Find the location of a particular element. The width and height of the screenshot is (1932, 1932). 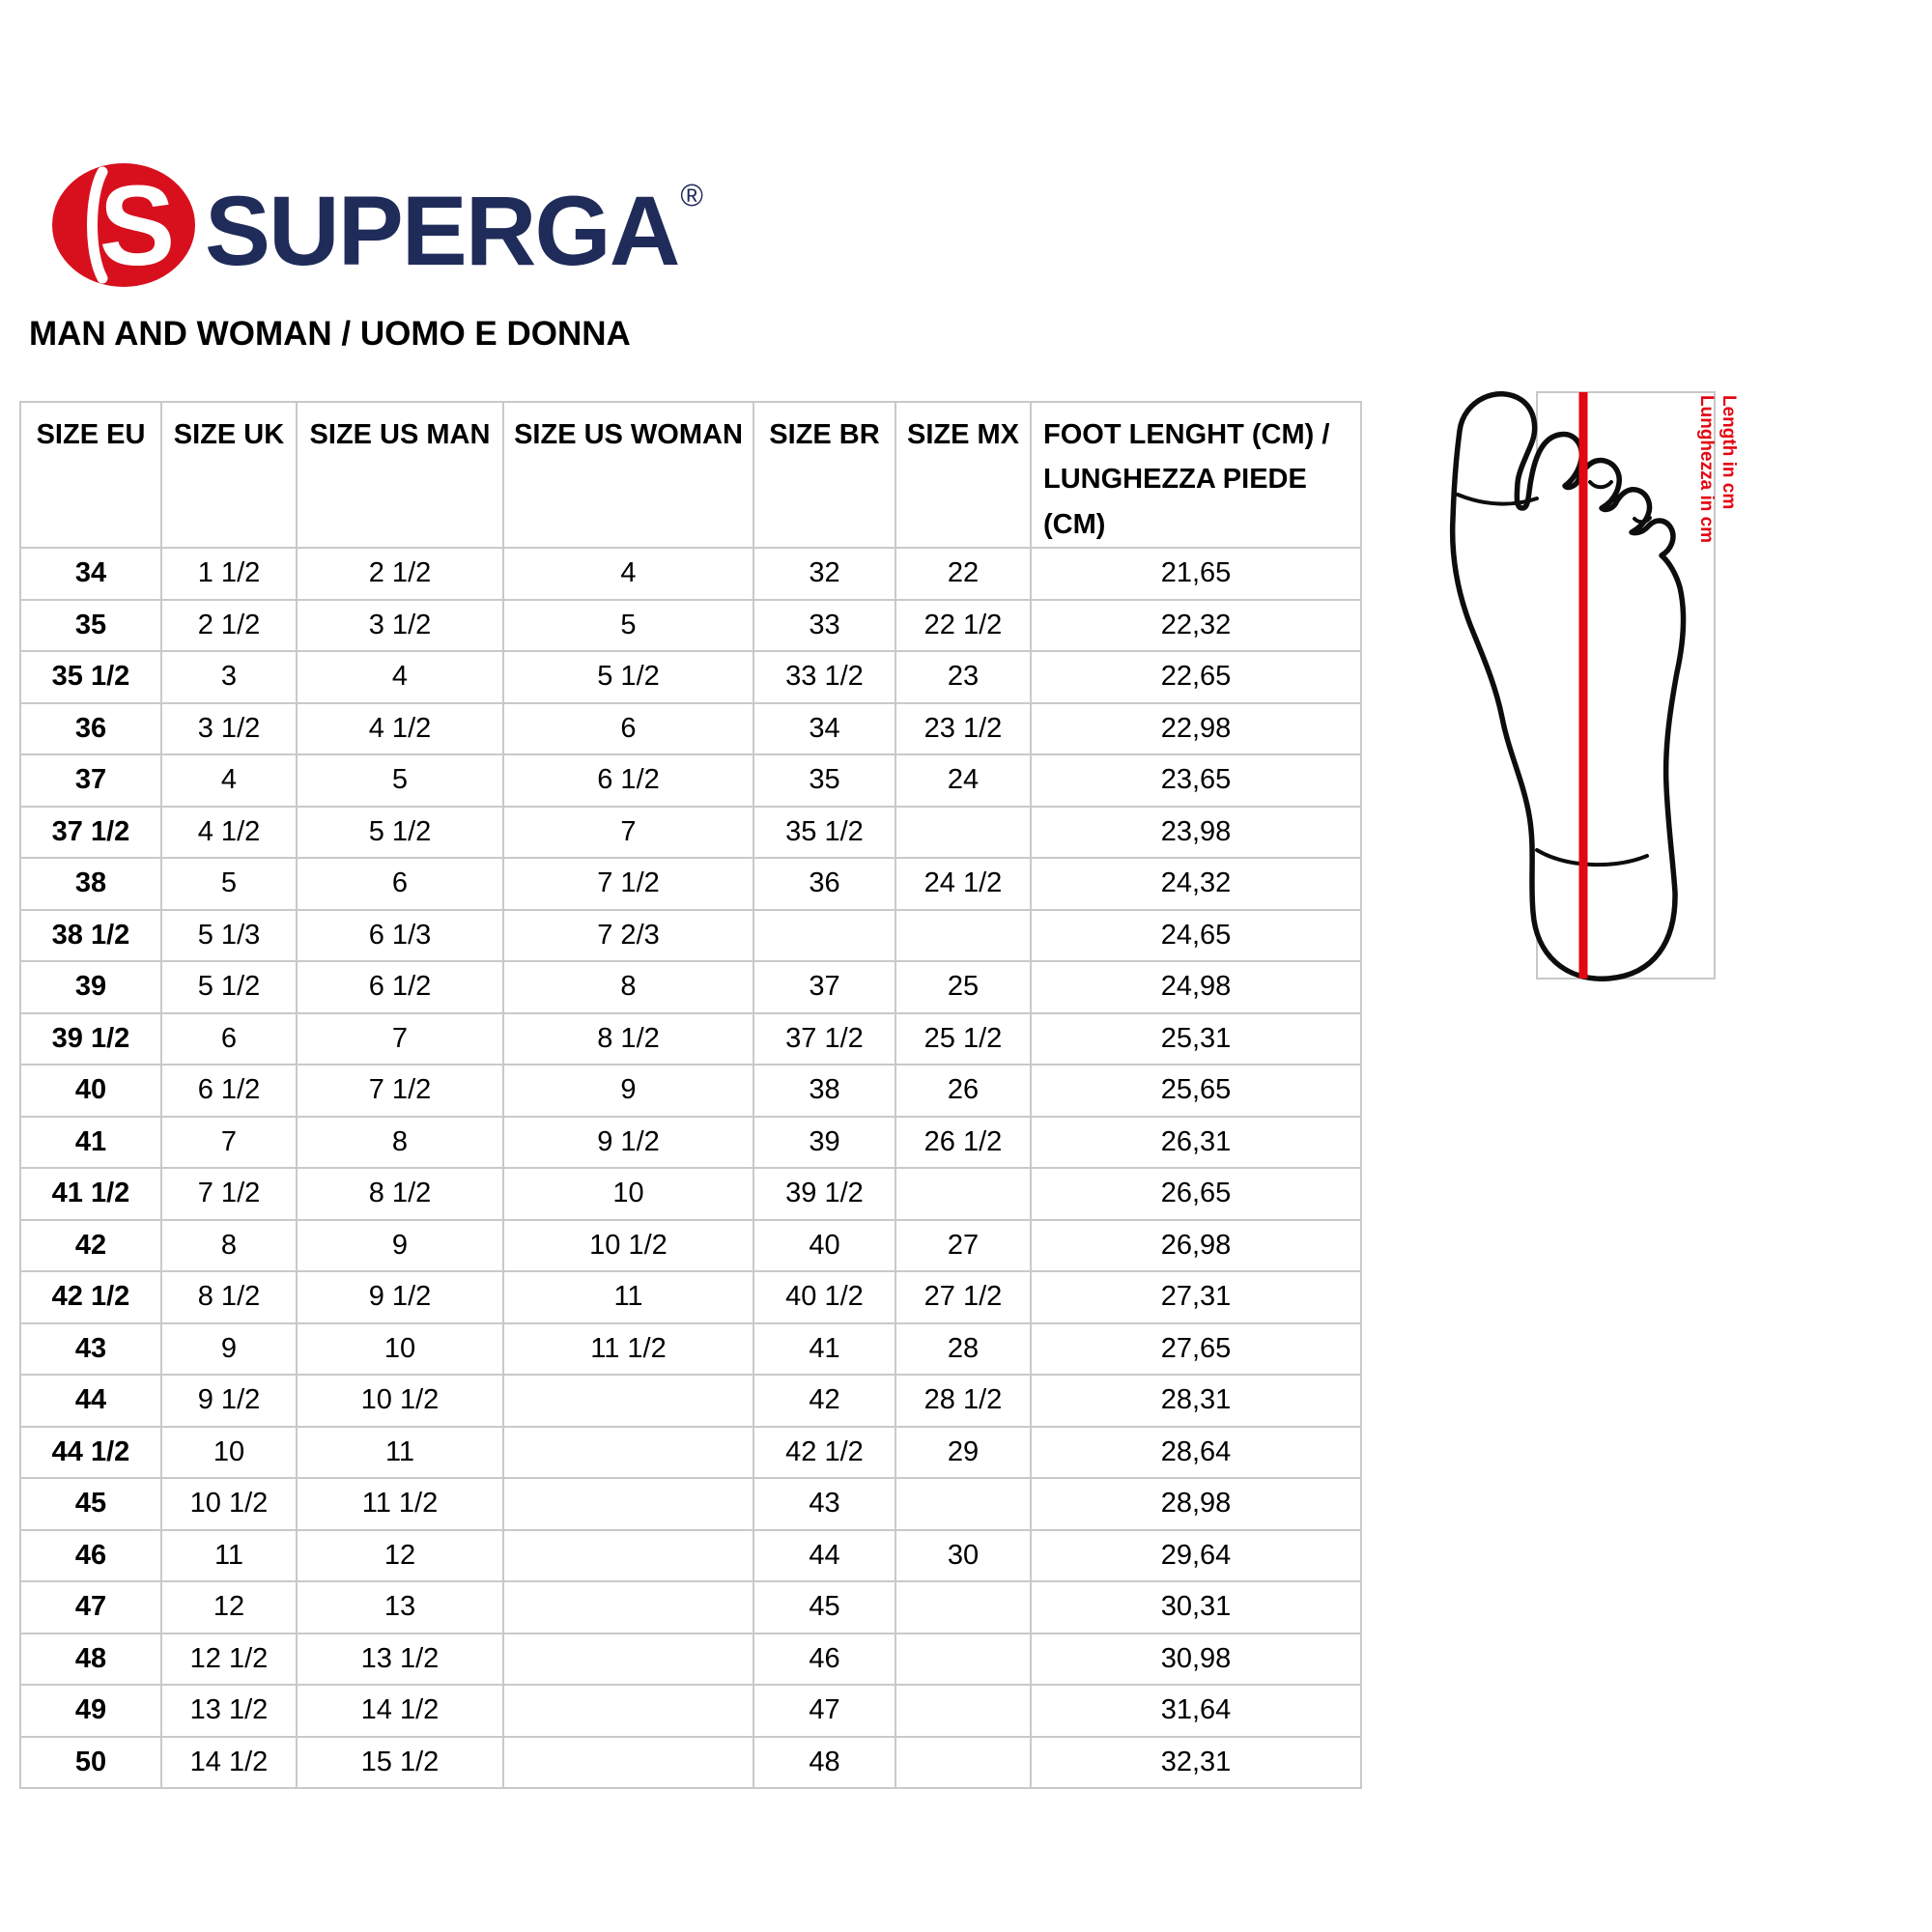

table-cell: 24,32 is located at coordinates (1196, 884).